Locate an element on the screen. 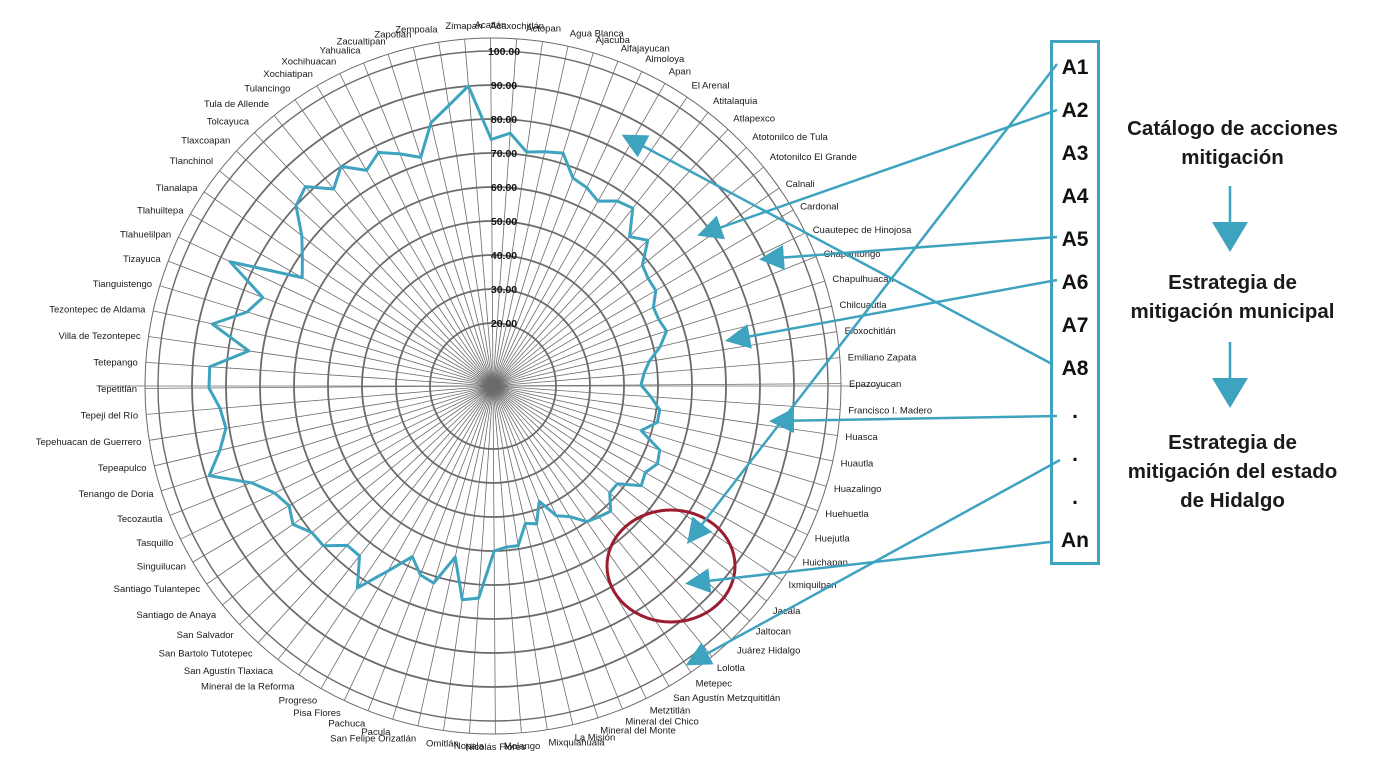  municipality-label: Santiago Tulantepec is located at coordinates (157, 589).